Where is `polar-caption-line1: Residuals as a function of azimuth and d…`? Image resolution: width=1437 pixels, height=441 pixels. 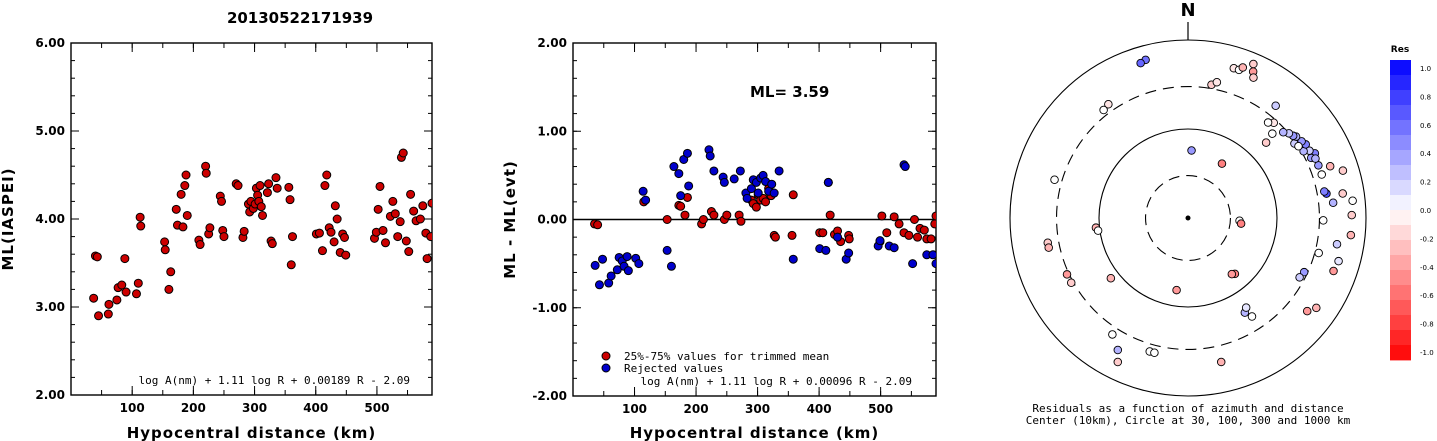 polar-caption-line1: Residuals as a function of azimuth and d… is located at coordinates (1187, 408).